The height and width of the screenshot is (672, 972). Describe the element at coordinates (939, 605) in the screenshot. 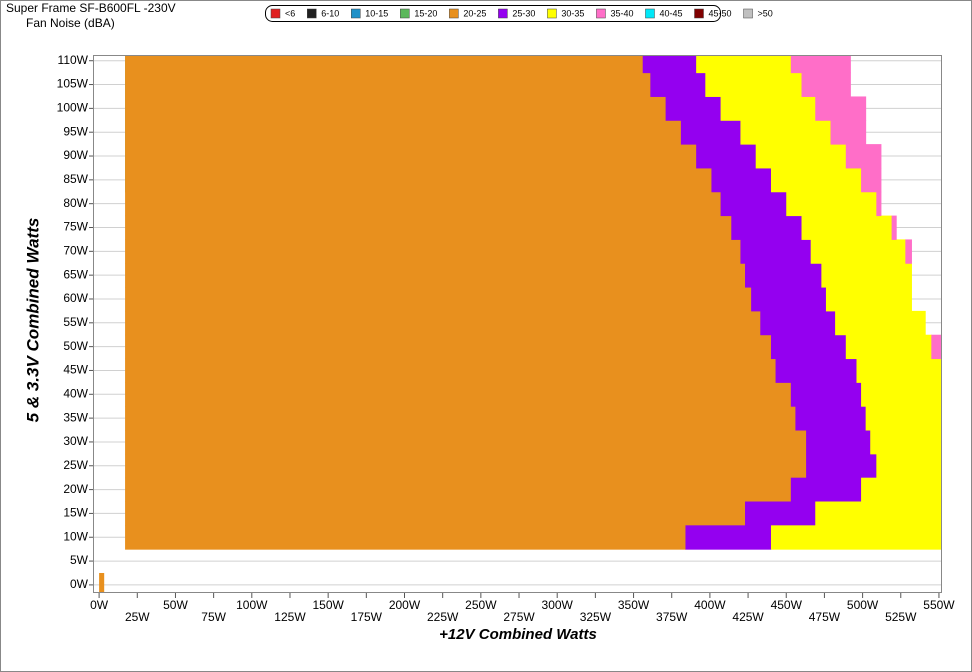

I see `x-tick-label: 550W` at that location.